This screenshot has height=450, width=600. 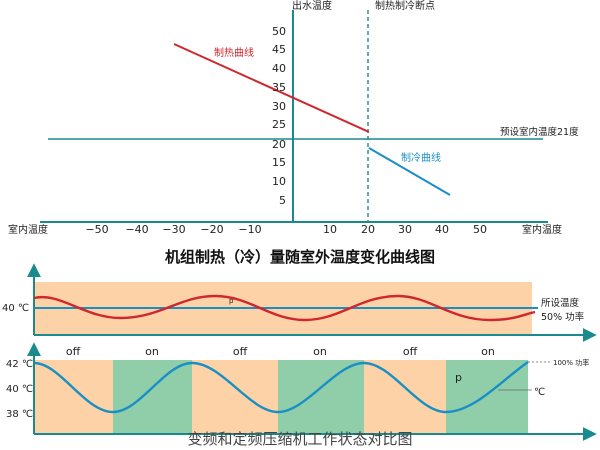 I want to click on x-tick: 20, so click(x=368, y=229).